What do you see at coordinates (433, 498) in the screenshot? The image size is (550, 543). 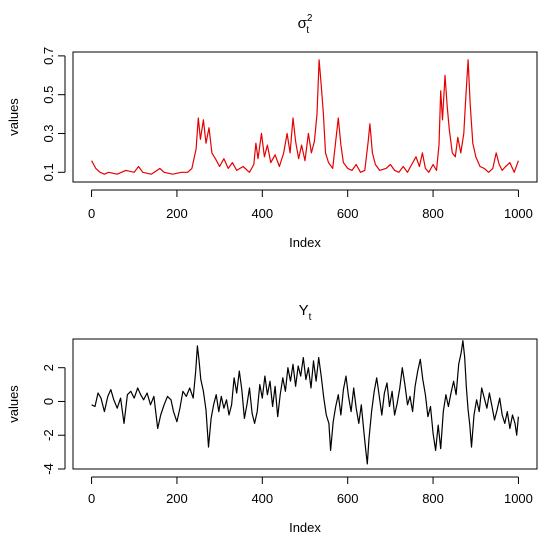 I see `chart2-x-tick-label: 800` at bounding box center [433, 498].